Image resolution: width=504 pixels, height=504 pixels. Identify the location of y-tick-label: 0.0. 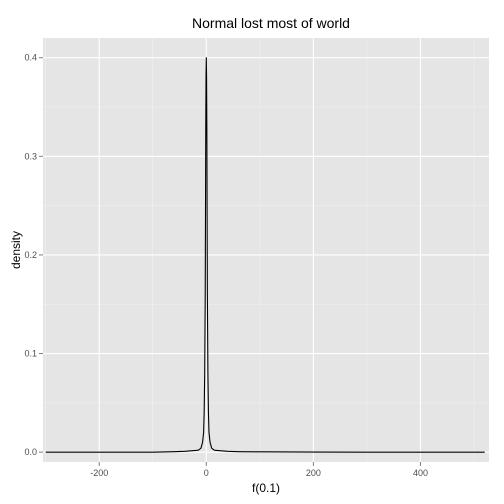
(30, 452).